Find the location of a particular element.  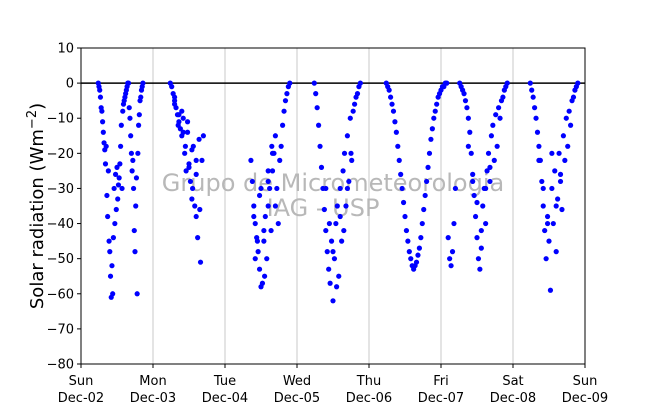

y-tick-label: −70 is located at coordinates (60, 329).